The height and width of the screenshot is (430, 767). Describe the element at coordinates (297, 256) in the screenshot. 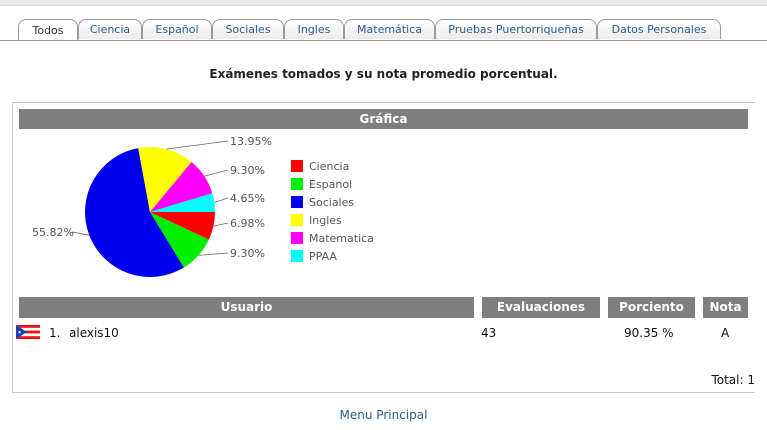

I see `legend-swatch-ppaa` at that location.